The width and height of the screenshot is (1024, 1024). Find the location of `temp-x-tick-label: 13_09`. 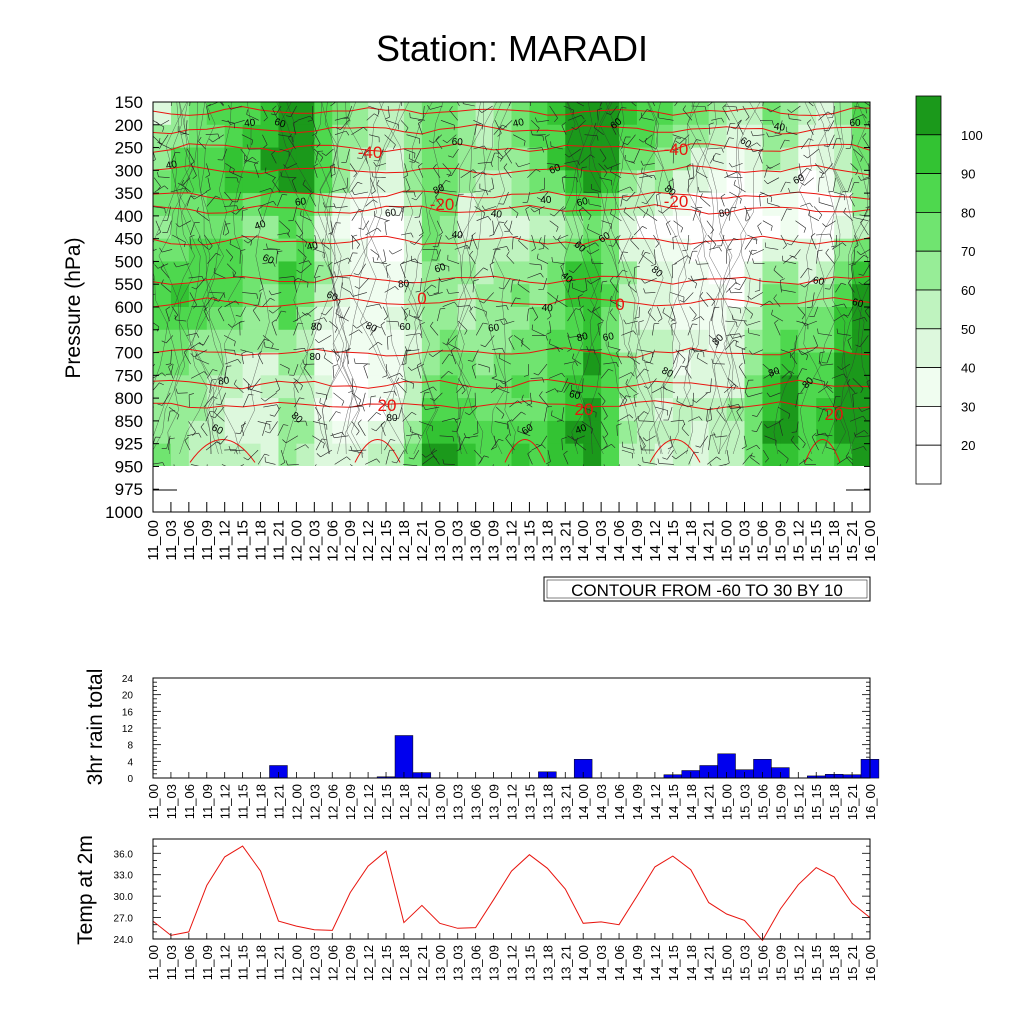

temp-x-tick-label: 13_09 is located at coordinates (494, 963).